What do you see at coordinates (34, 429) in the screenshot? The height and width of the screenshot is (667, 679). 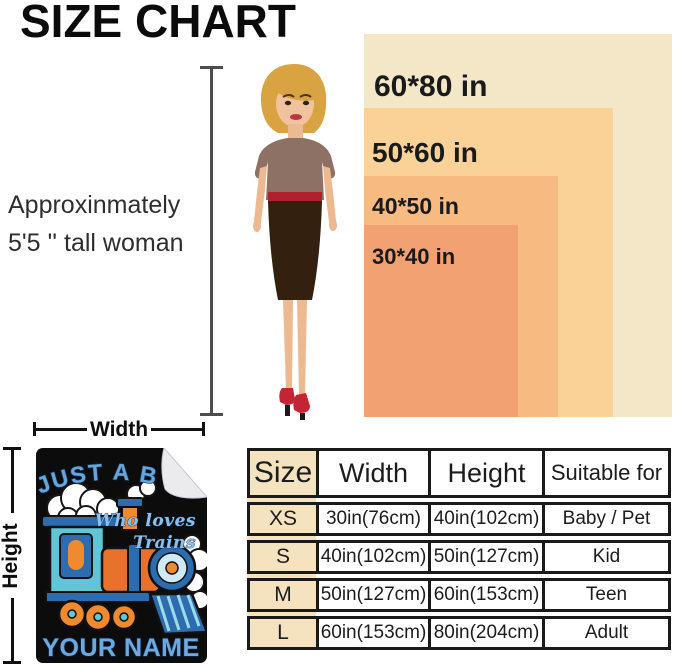 I see `width-tick-left` at bounding box center [34, 429].